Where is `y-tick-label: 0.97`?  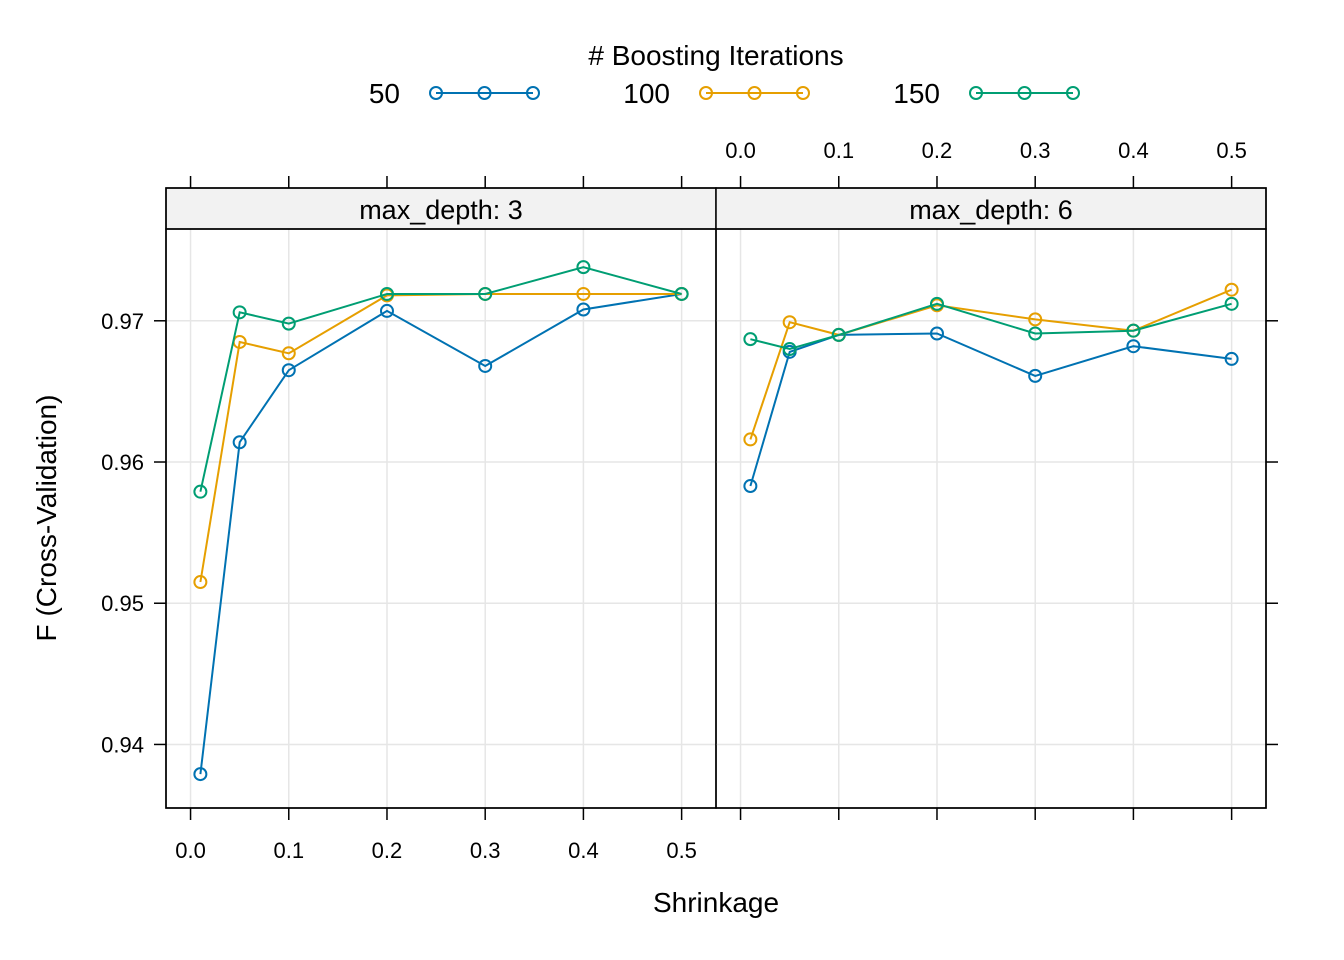
y-tick-label: 0.97 is located at coordinates (122, 321).